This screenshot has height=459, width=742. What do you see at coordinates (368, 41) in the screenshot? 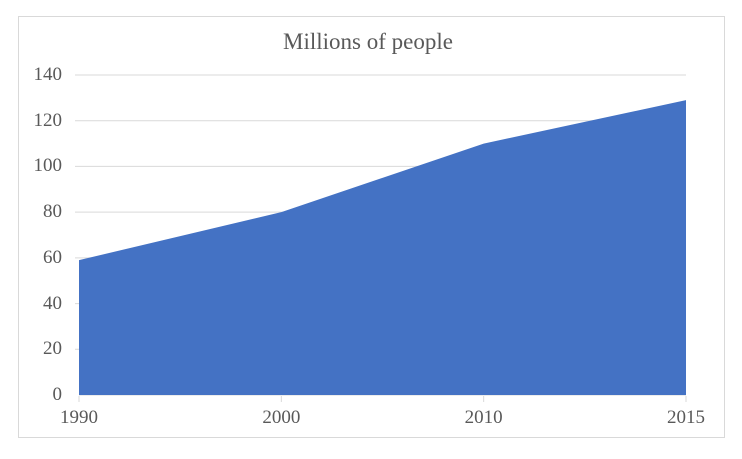
I see `chart-title: Millions of people` at bounding box center [368, 41].